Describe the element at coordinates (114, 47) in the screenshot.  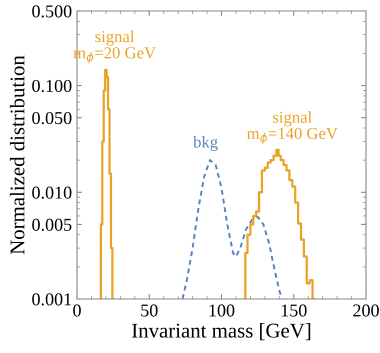
I see `annotation: signal m$_{ϕ}$=20 GeV` at that location.